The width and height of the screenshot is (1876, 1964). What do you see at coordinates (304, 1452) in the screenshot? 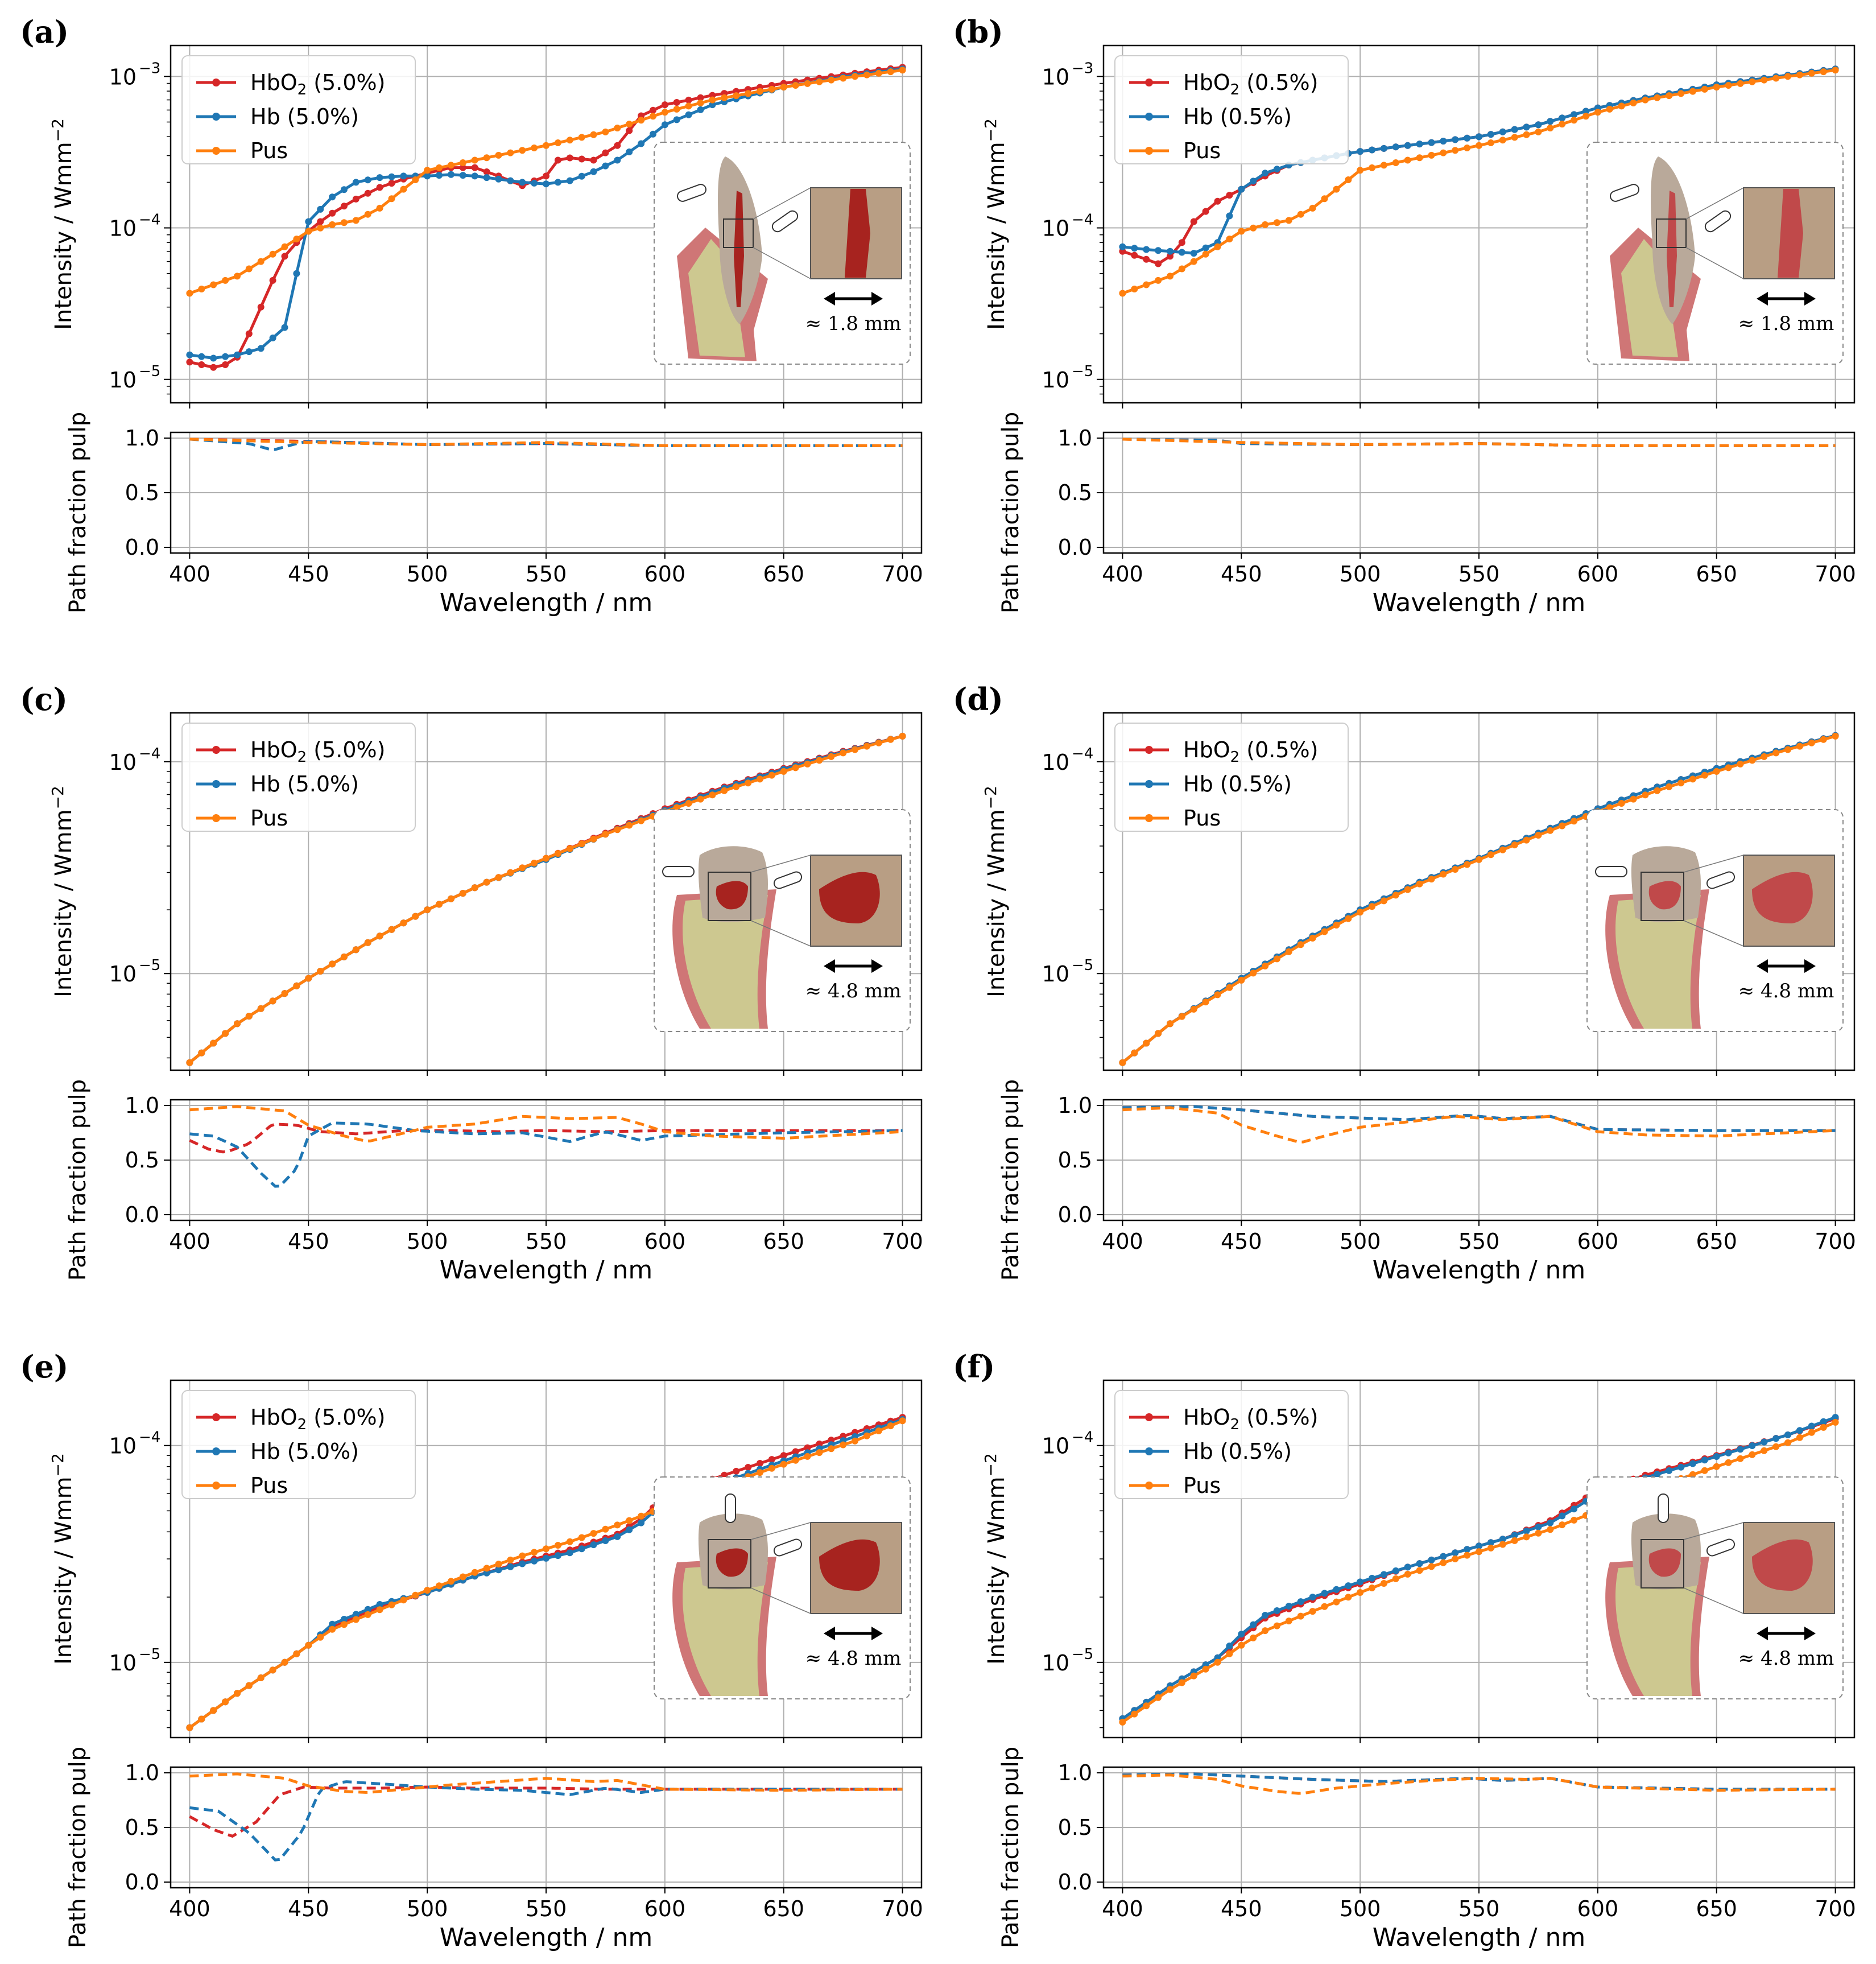
I see `legend-label: Hb (5.0%)` at bounding box center [304, 1452].